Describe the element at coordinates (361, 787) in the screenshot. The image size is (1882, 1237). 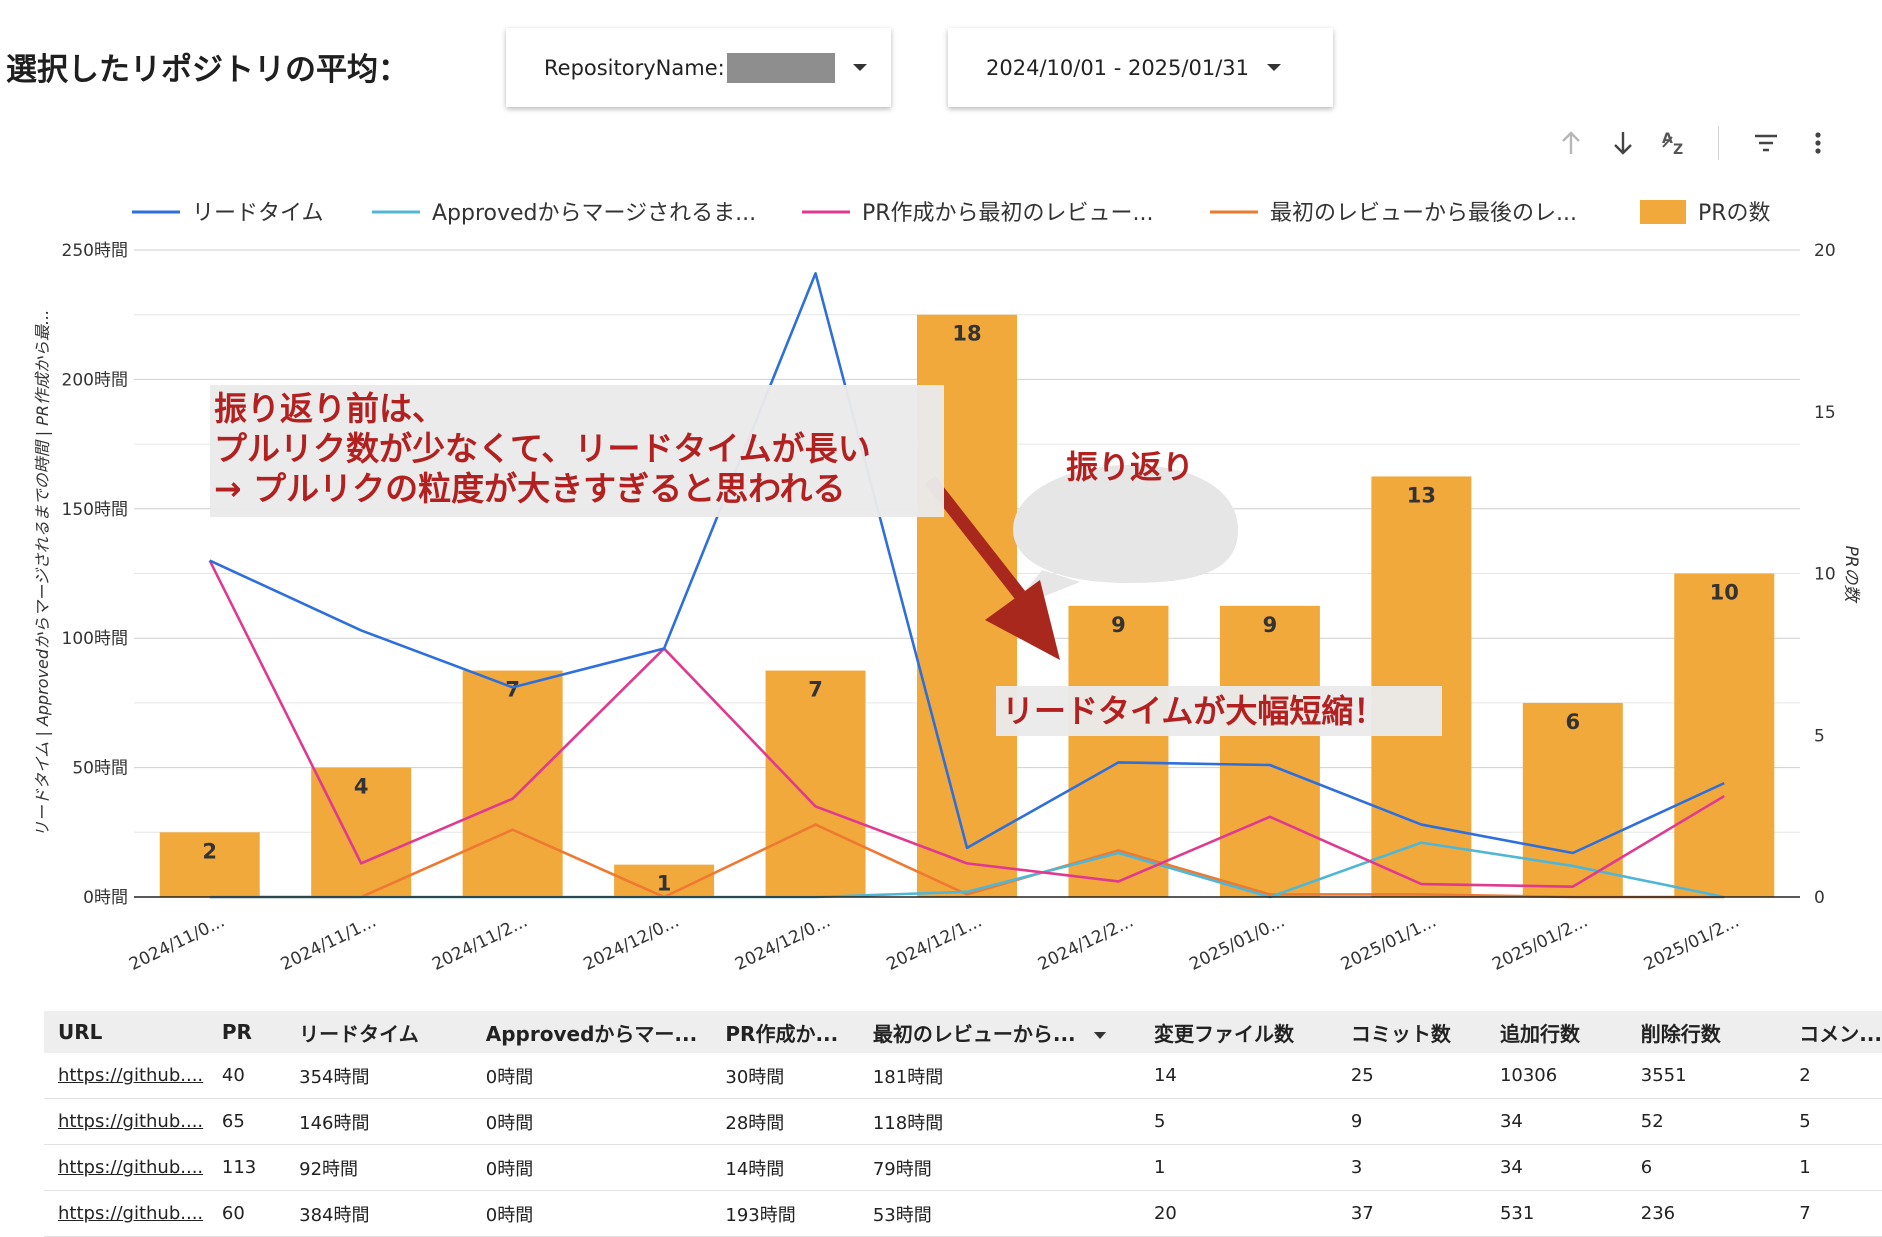
I see `bar-value-label: 4` at that location.